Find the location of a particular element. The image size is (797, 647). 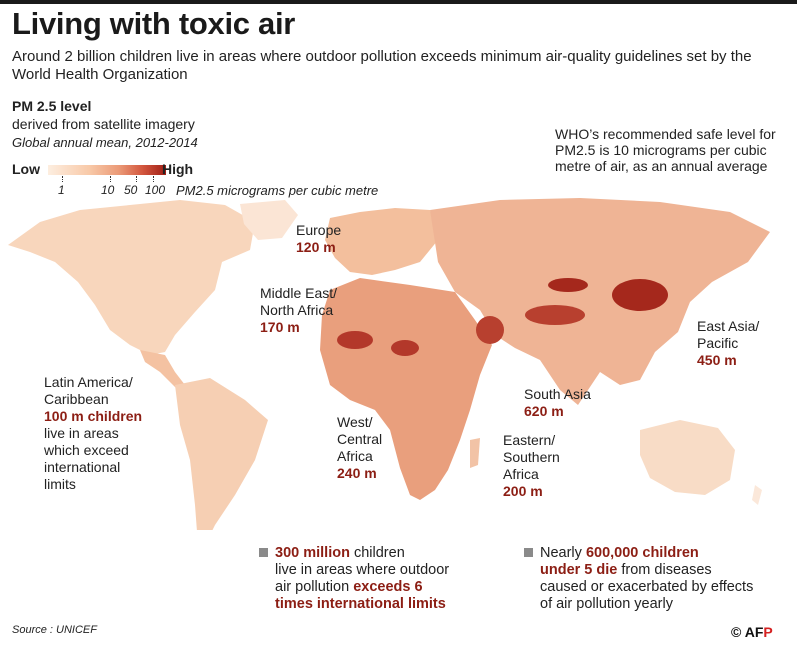

region-west-central-africa: West/ Central Africa 240 m is located at coordinates (360, 447).